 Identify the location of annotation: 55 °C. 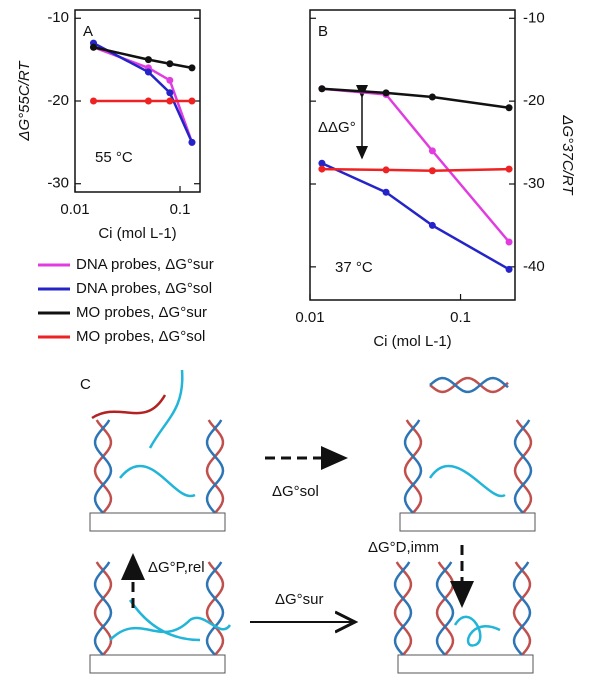
(114, 157).